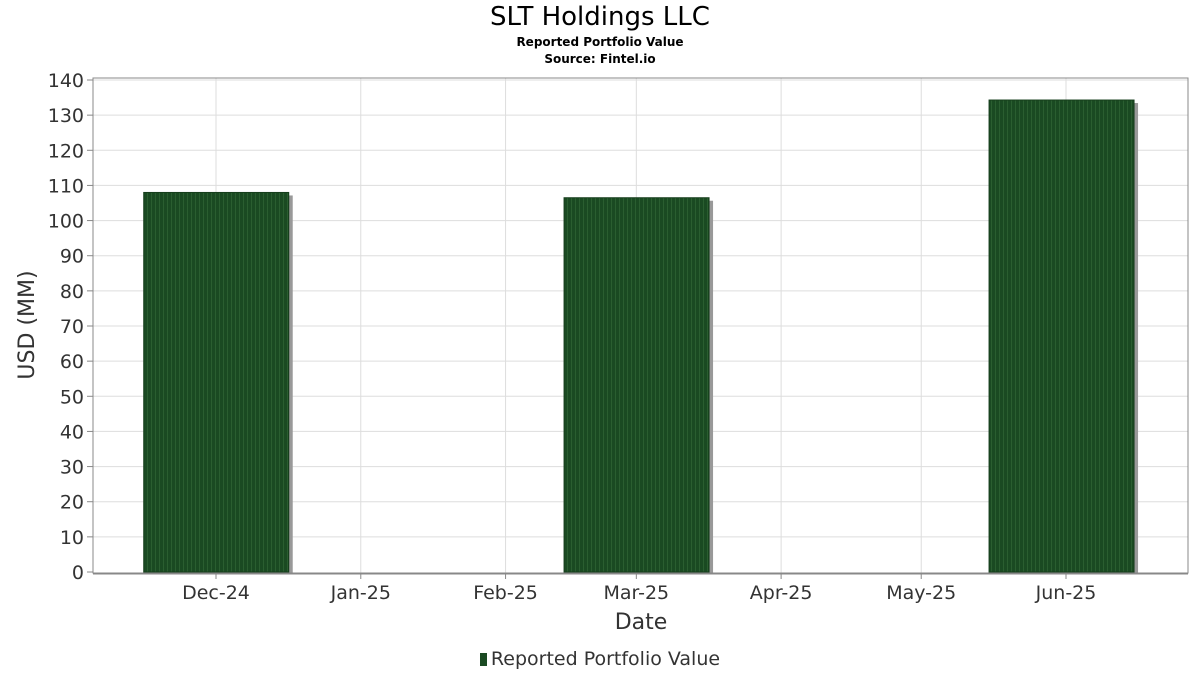 The image size is (1200, 675). What do you see at coordinates (72, 503) in the screenshot?
I see `y-tick-label: 20` at bounding box center [72, 503].